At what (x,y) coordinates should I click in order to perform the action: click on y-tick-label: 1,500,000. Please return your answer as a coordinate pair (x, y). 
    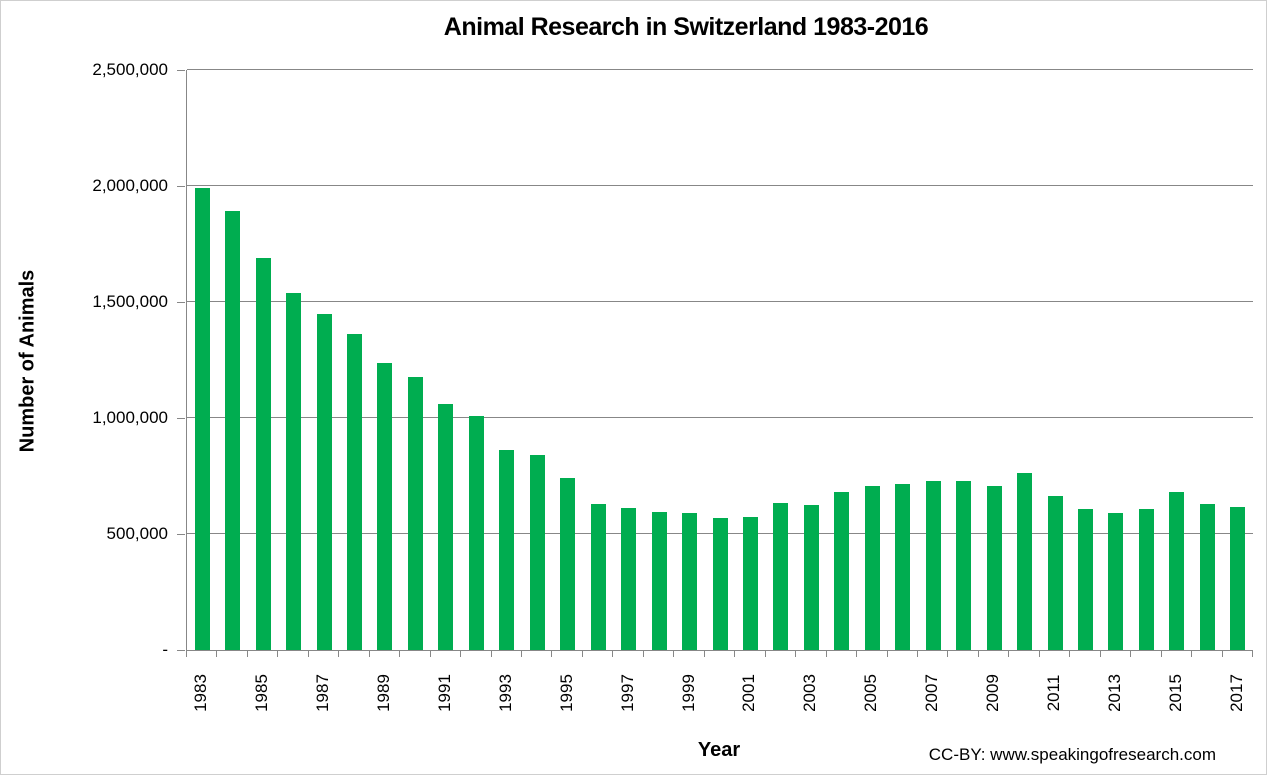
    Looking at the image, I should click on (130, 301).